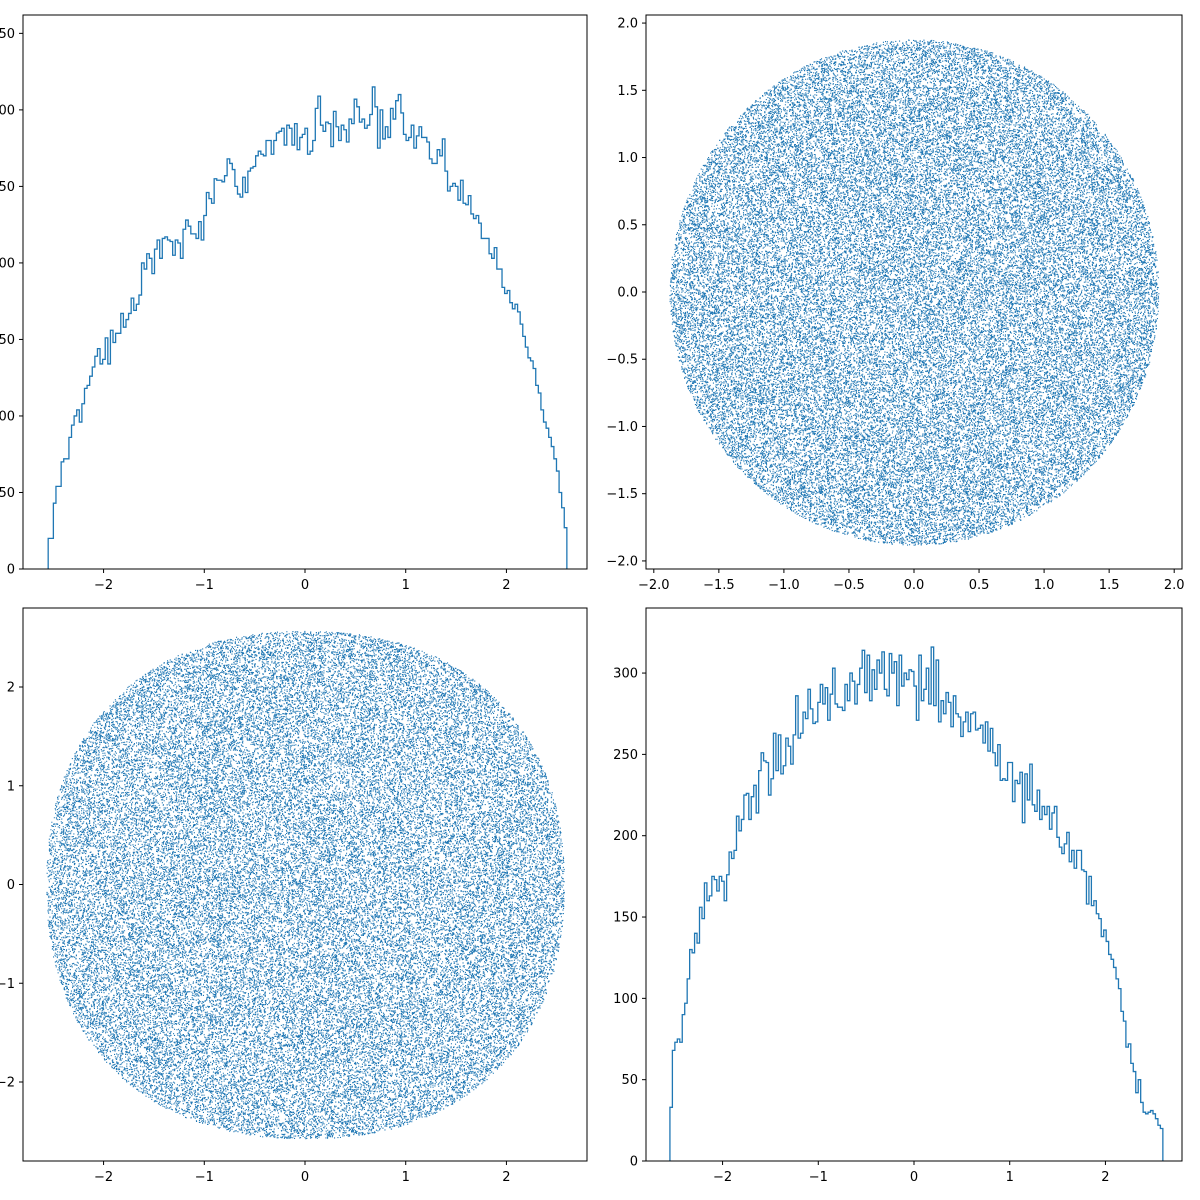 This screenshot has height=1200, width=1200. I want to click on x-tick-label: −1.5, so click(719, 585).